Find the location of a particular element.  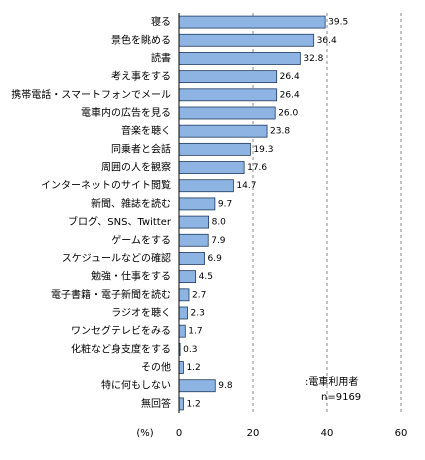

y-tick-label: 周囲の人を観察 is located at coordinates (136, 167).